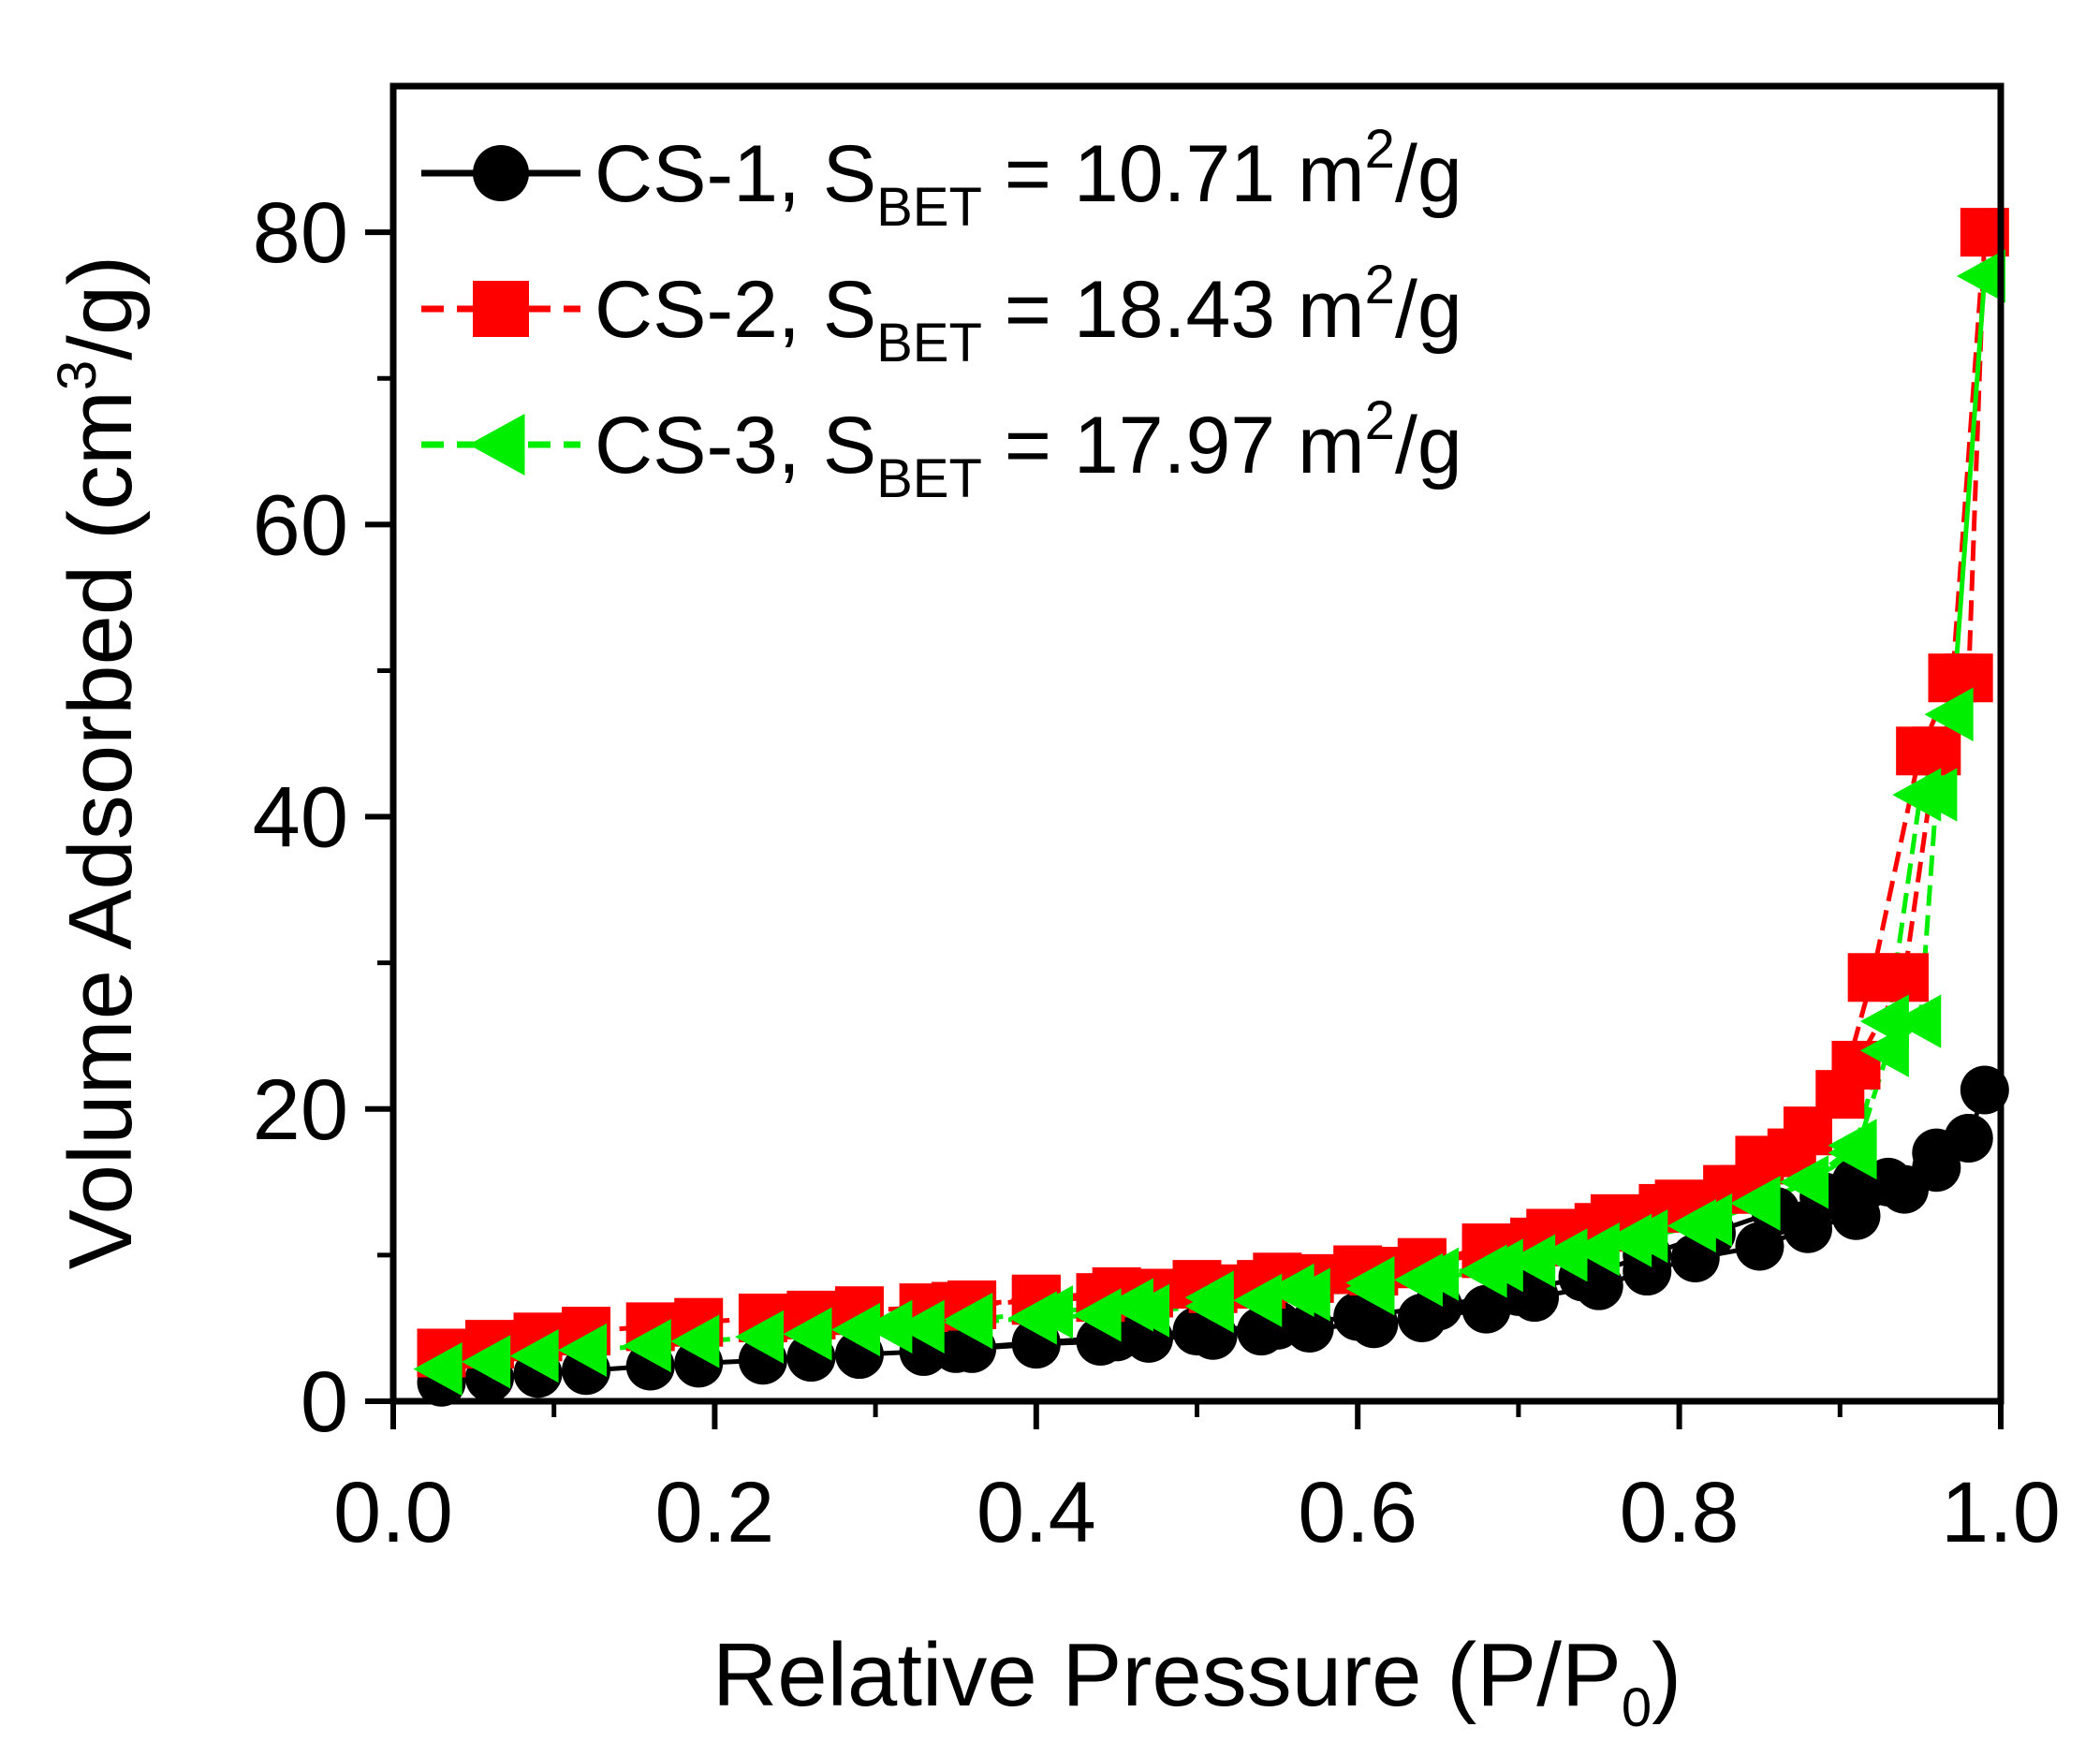 The image size is (2100, 1756). Describe the element at coordinates (379, 816) in the screenshot. I see `y-axis-ticks` at that location.